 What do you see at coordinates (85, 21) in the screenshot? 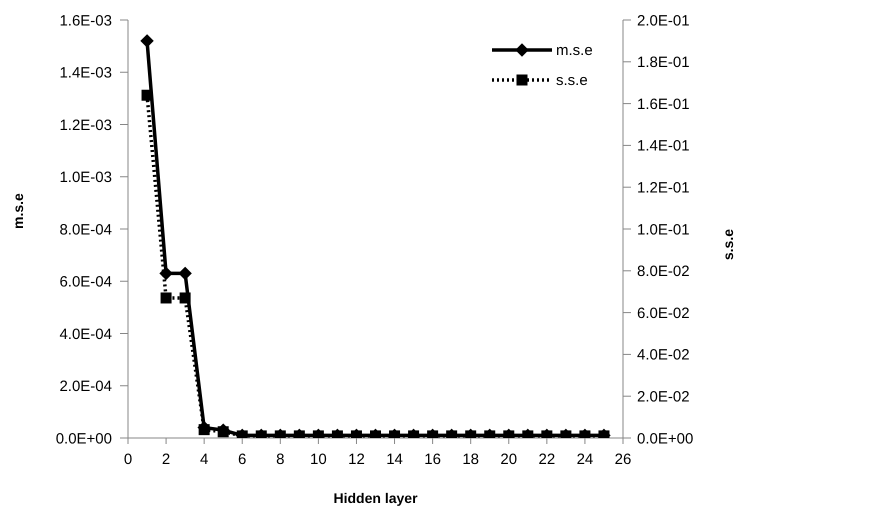
I see `y-tick-label: 1.6E-03` at bounding box center [85, 21].